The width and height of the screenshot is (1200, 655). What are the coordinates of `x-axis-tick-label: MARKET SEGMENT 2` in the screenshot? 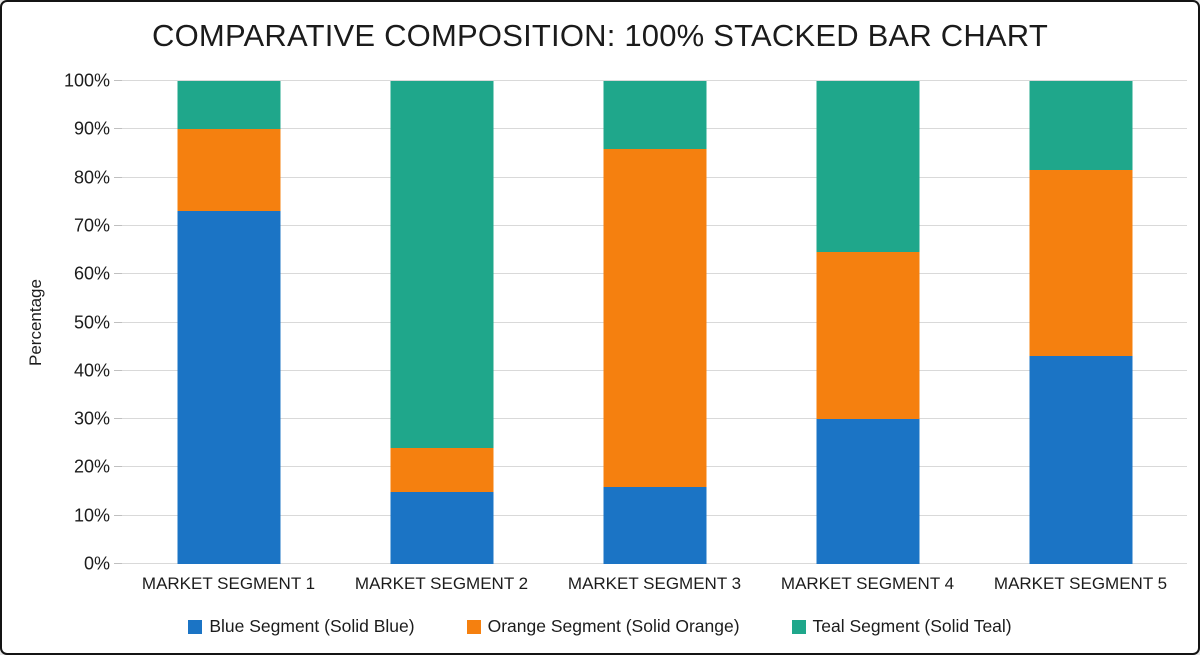 It's located at (441, 583).